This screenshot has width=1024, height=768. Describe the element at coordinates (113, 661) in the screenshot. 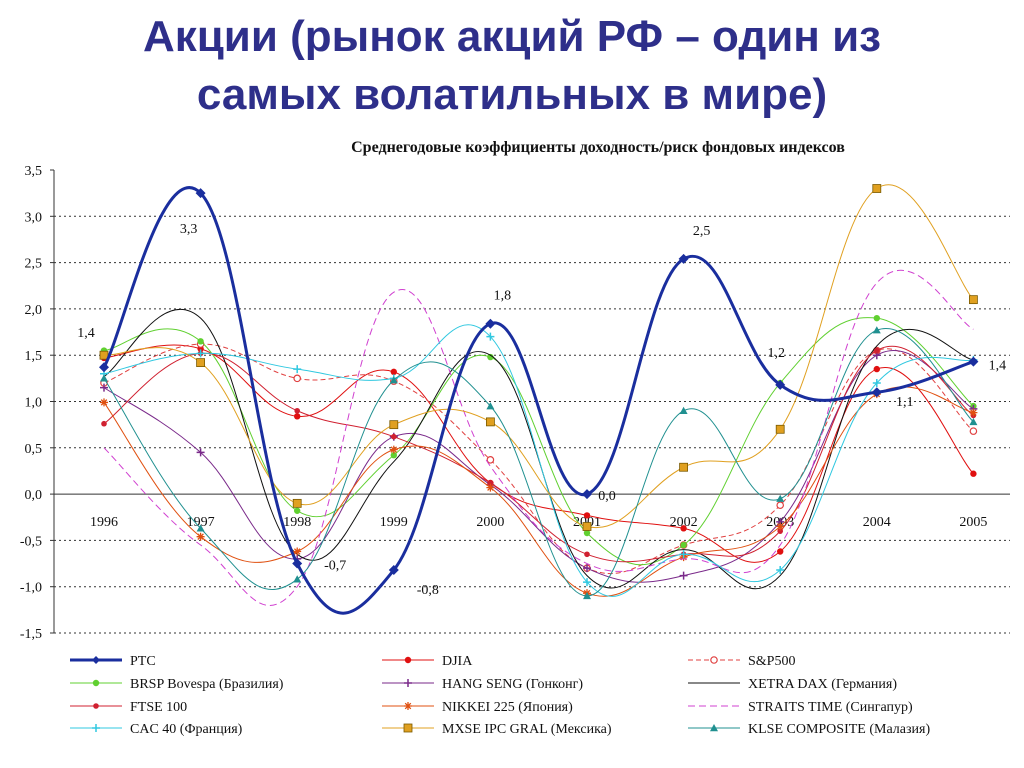

I see `legend-item: PTC` at that location.